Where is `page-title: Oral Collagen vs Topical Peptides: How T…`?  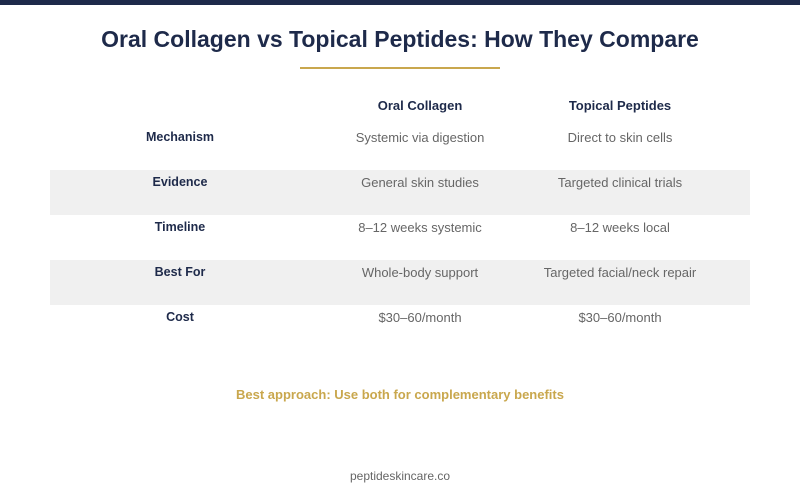 page-title: Oral Collagen vs Topical Peptides: How T… is located at coordinates (400, 39).